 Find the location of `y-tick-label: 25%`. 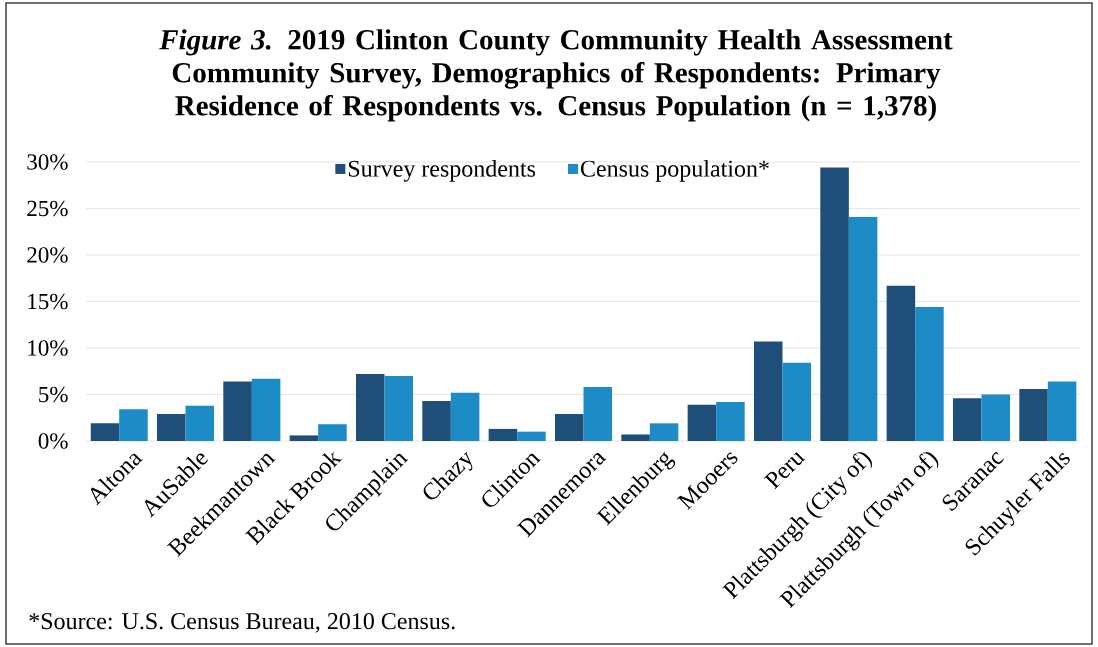

y-tick-label: 25% is located at coordinates (47, 208).